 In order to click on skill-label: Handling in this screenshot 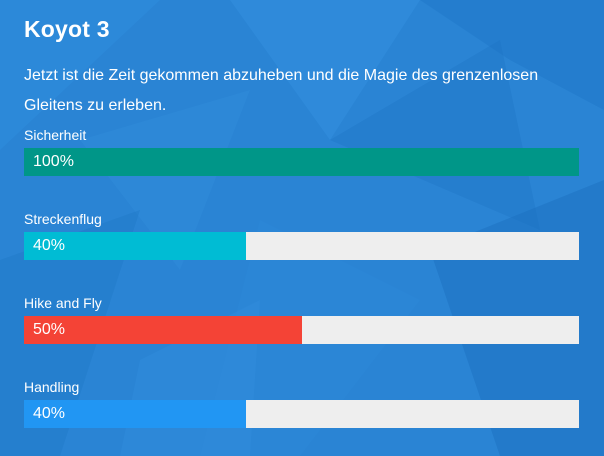, I will do `click(52, 387)`.